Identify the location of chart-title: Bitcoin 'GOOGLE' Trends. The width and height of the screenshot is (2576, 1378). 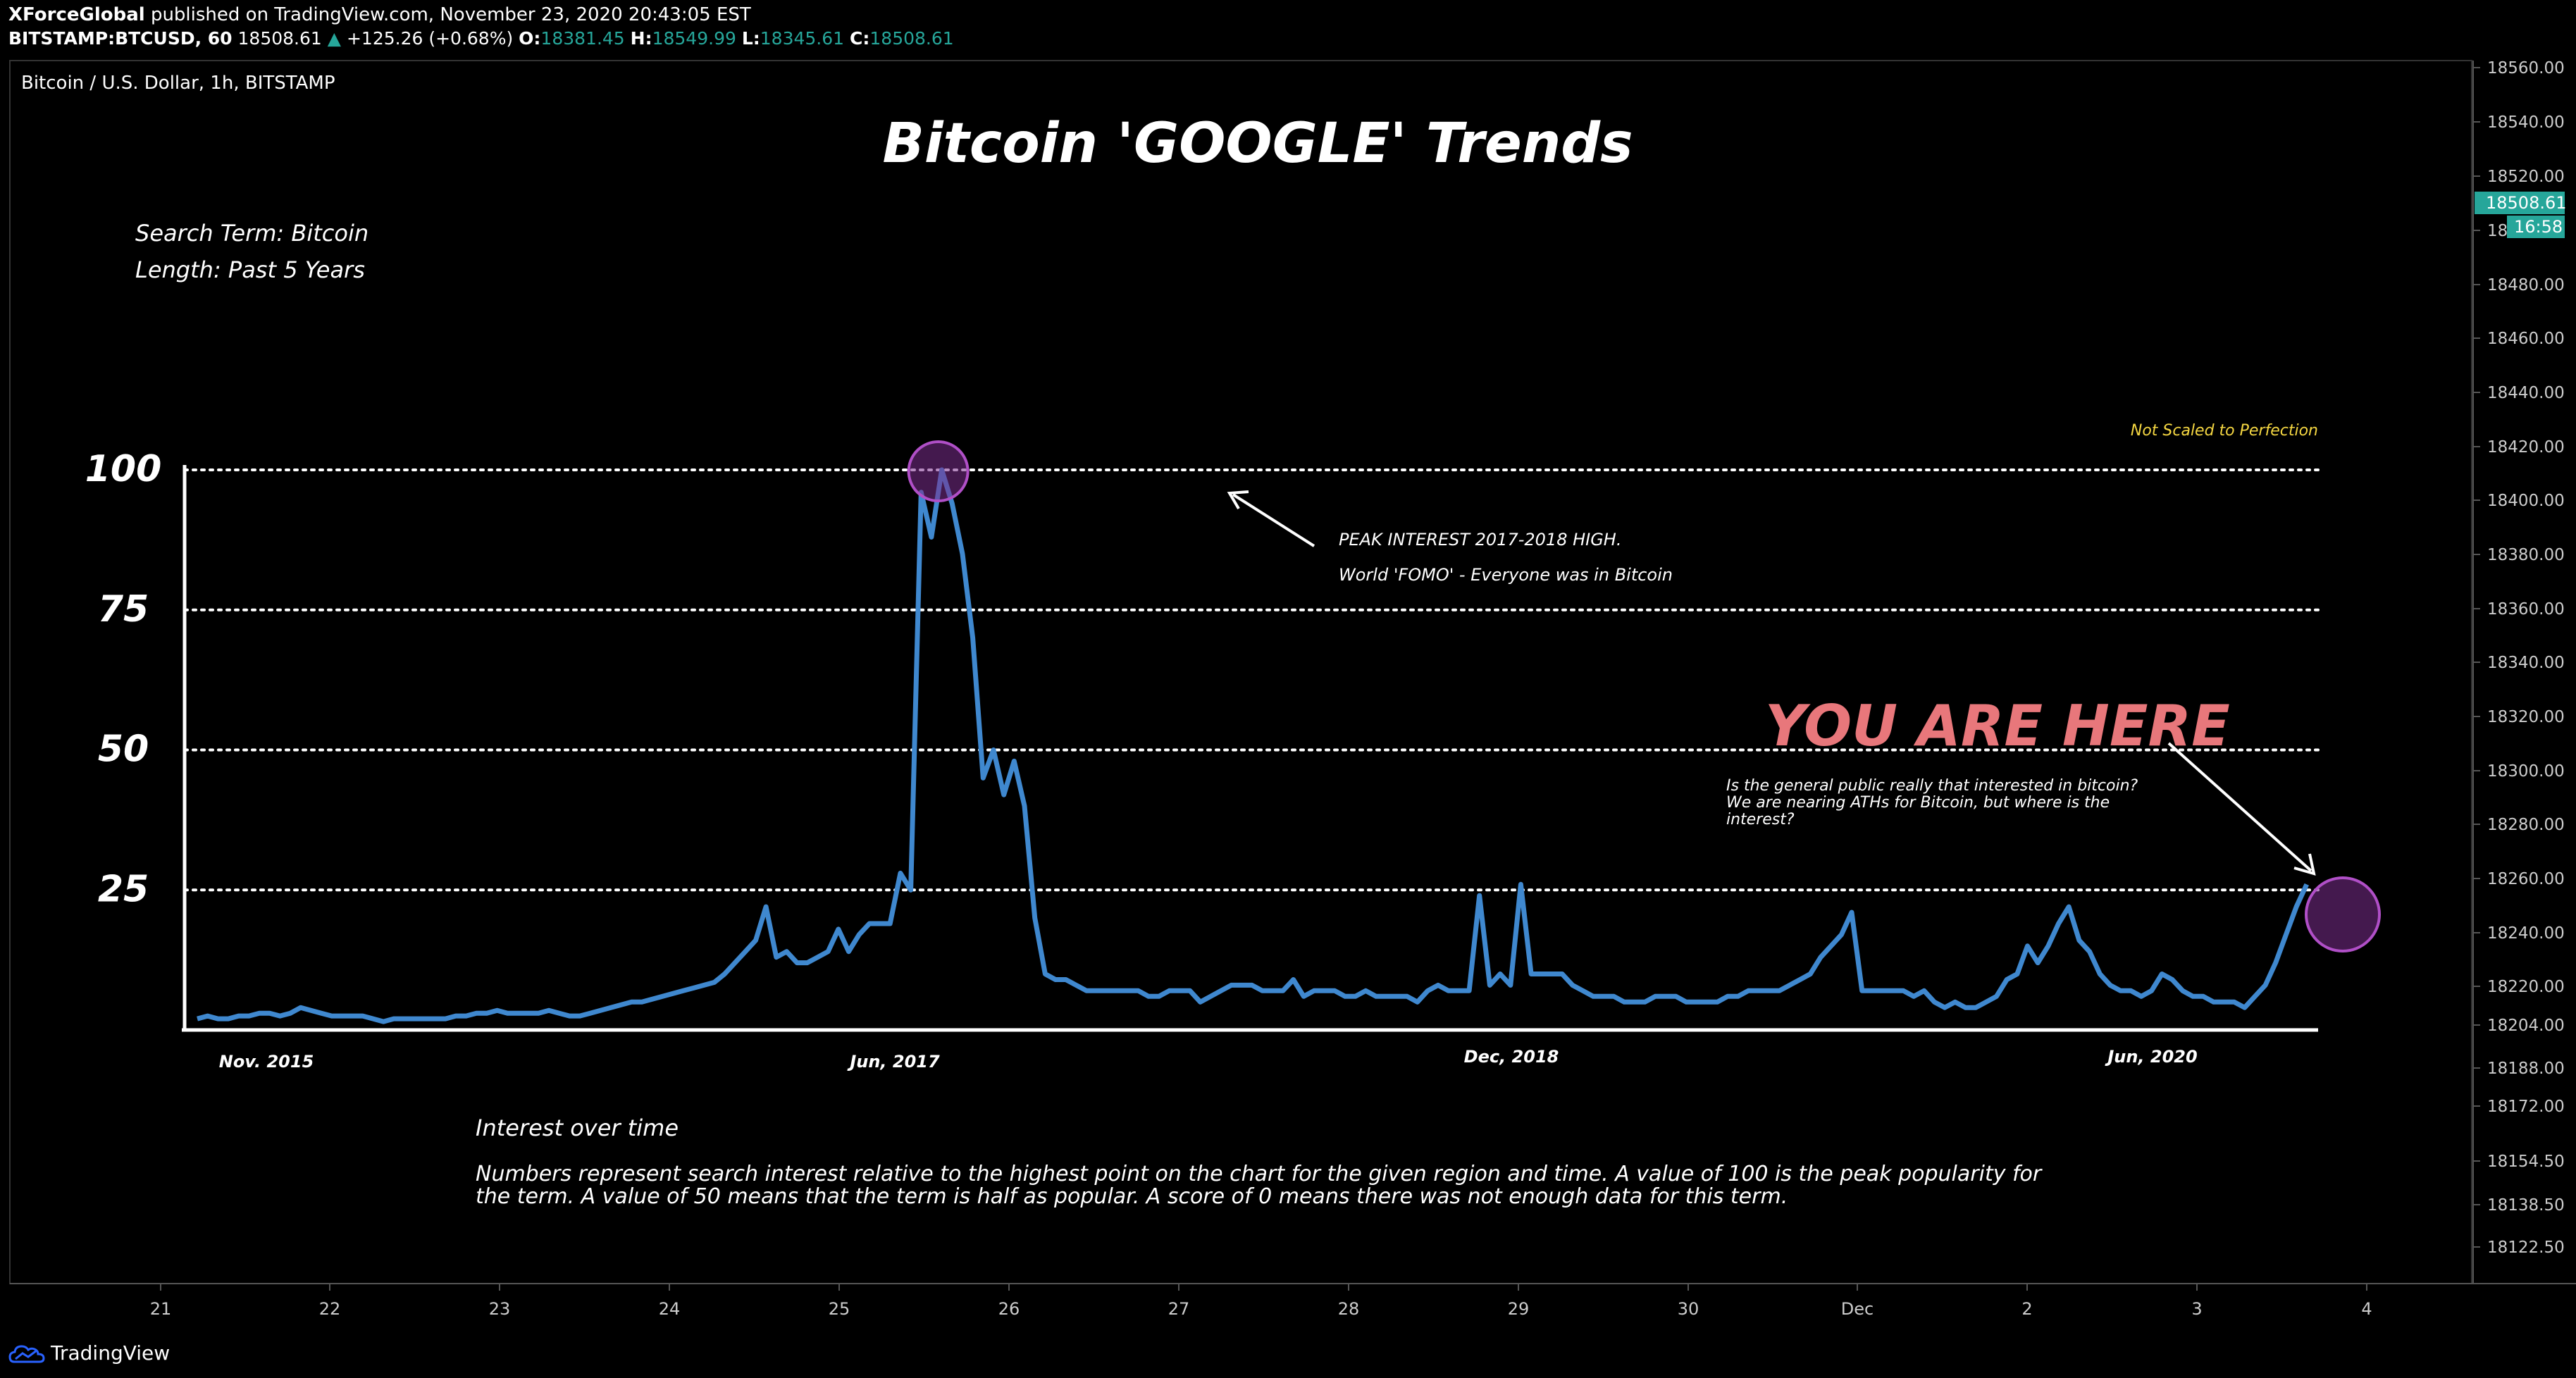
(1257, 143).